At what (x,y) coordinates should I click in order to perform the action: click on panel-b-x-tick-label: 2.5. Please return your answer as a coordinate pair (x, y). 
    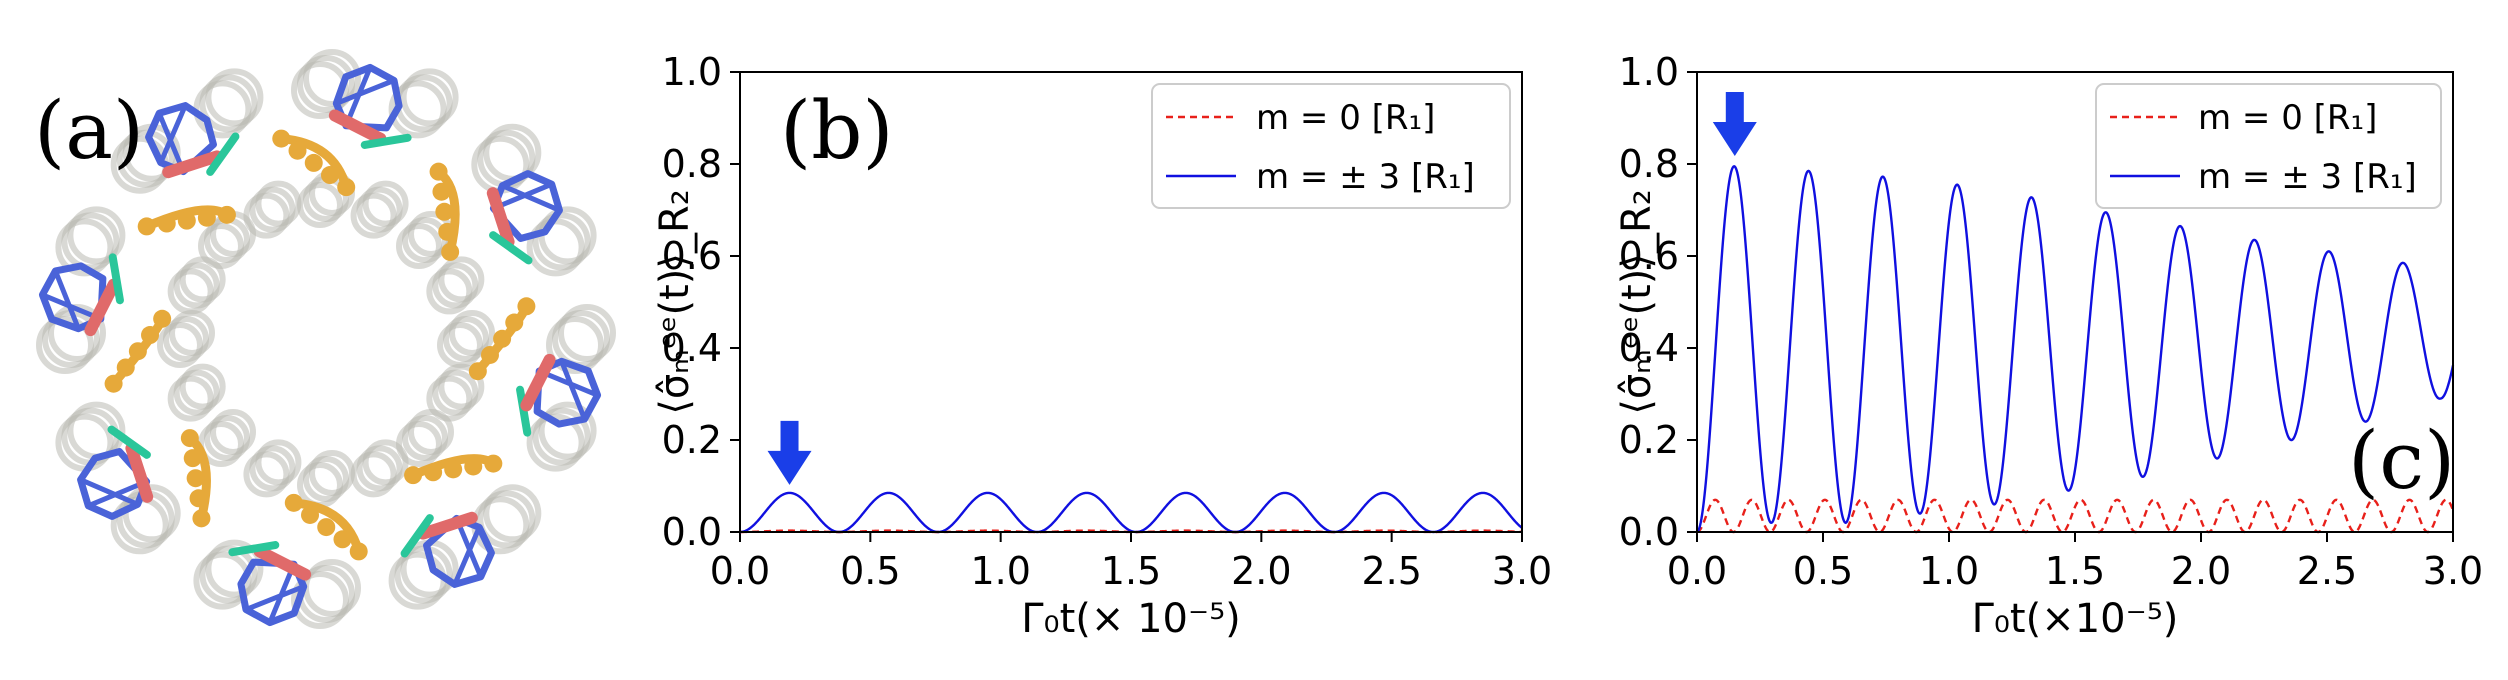
    Looking at the image, I should click on (1391, 571).